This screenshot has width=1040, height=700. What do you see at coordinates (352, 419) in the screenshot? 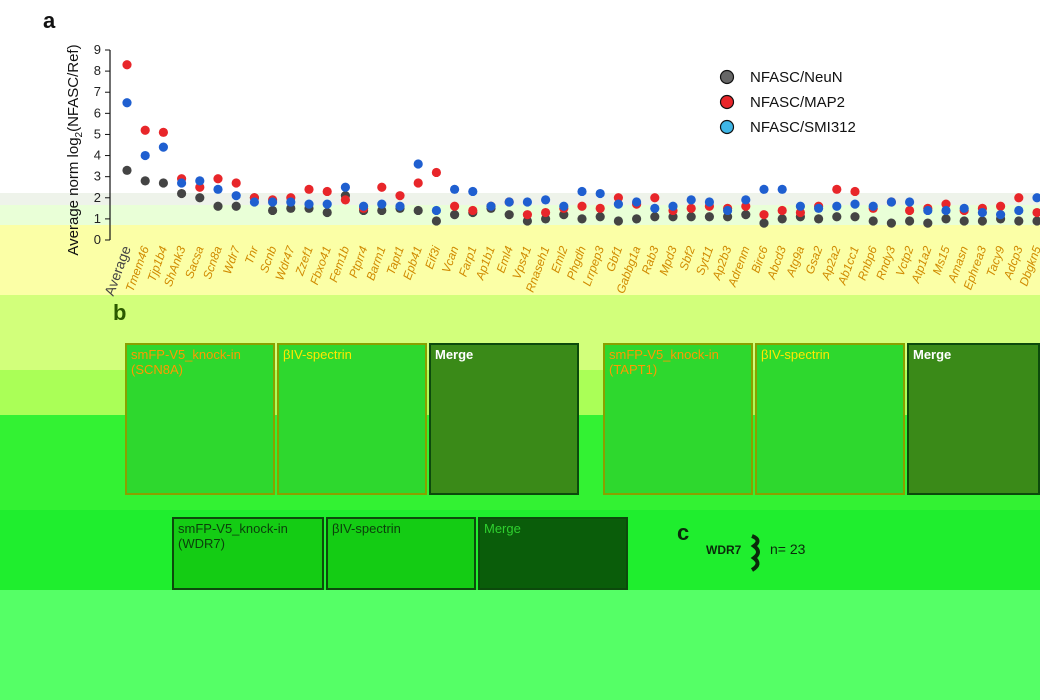
I see `image-panel-scn8a-spectrin: βIV-spectrin` at bounding box center [352, 419].